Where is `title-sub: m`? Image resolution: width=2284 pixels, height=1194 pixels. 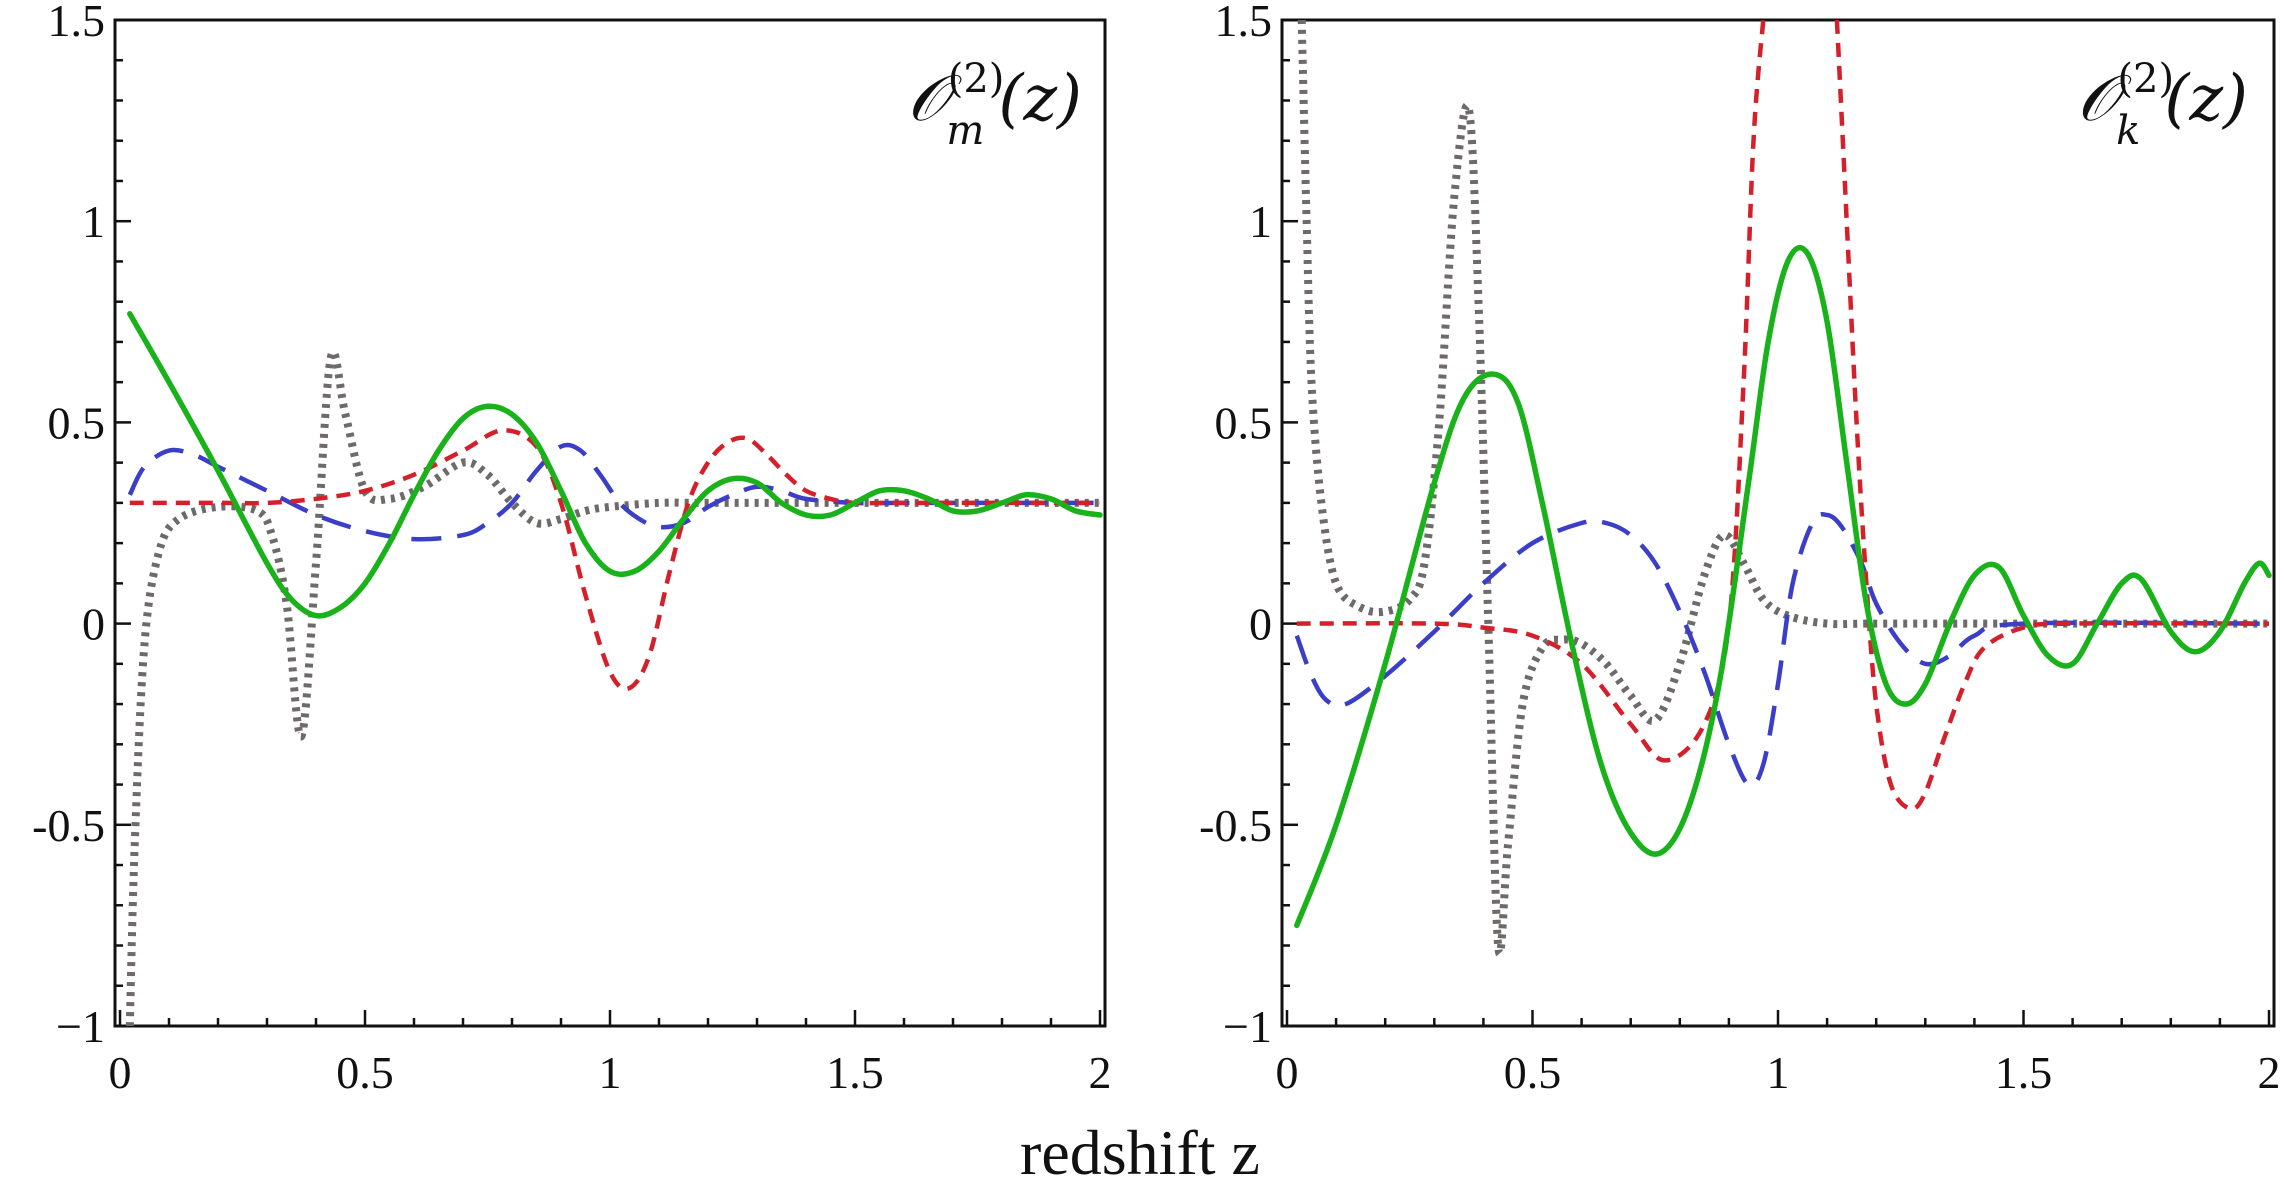 title-sub: m is located at coordinates (965, 131).